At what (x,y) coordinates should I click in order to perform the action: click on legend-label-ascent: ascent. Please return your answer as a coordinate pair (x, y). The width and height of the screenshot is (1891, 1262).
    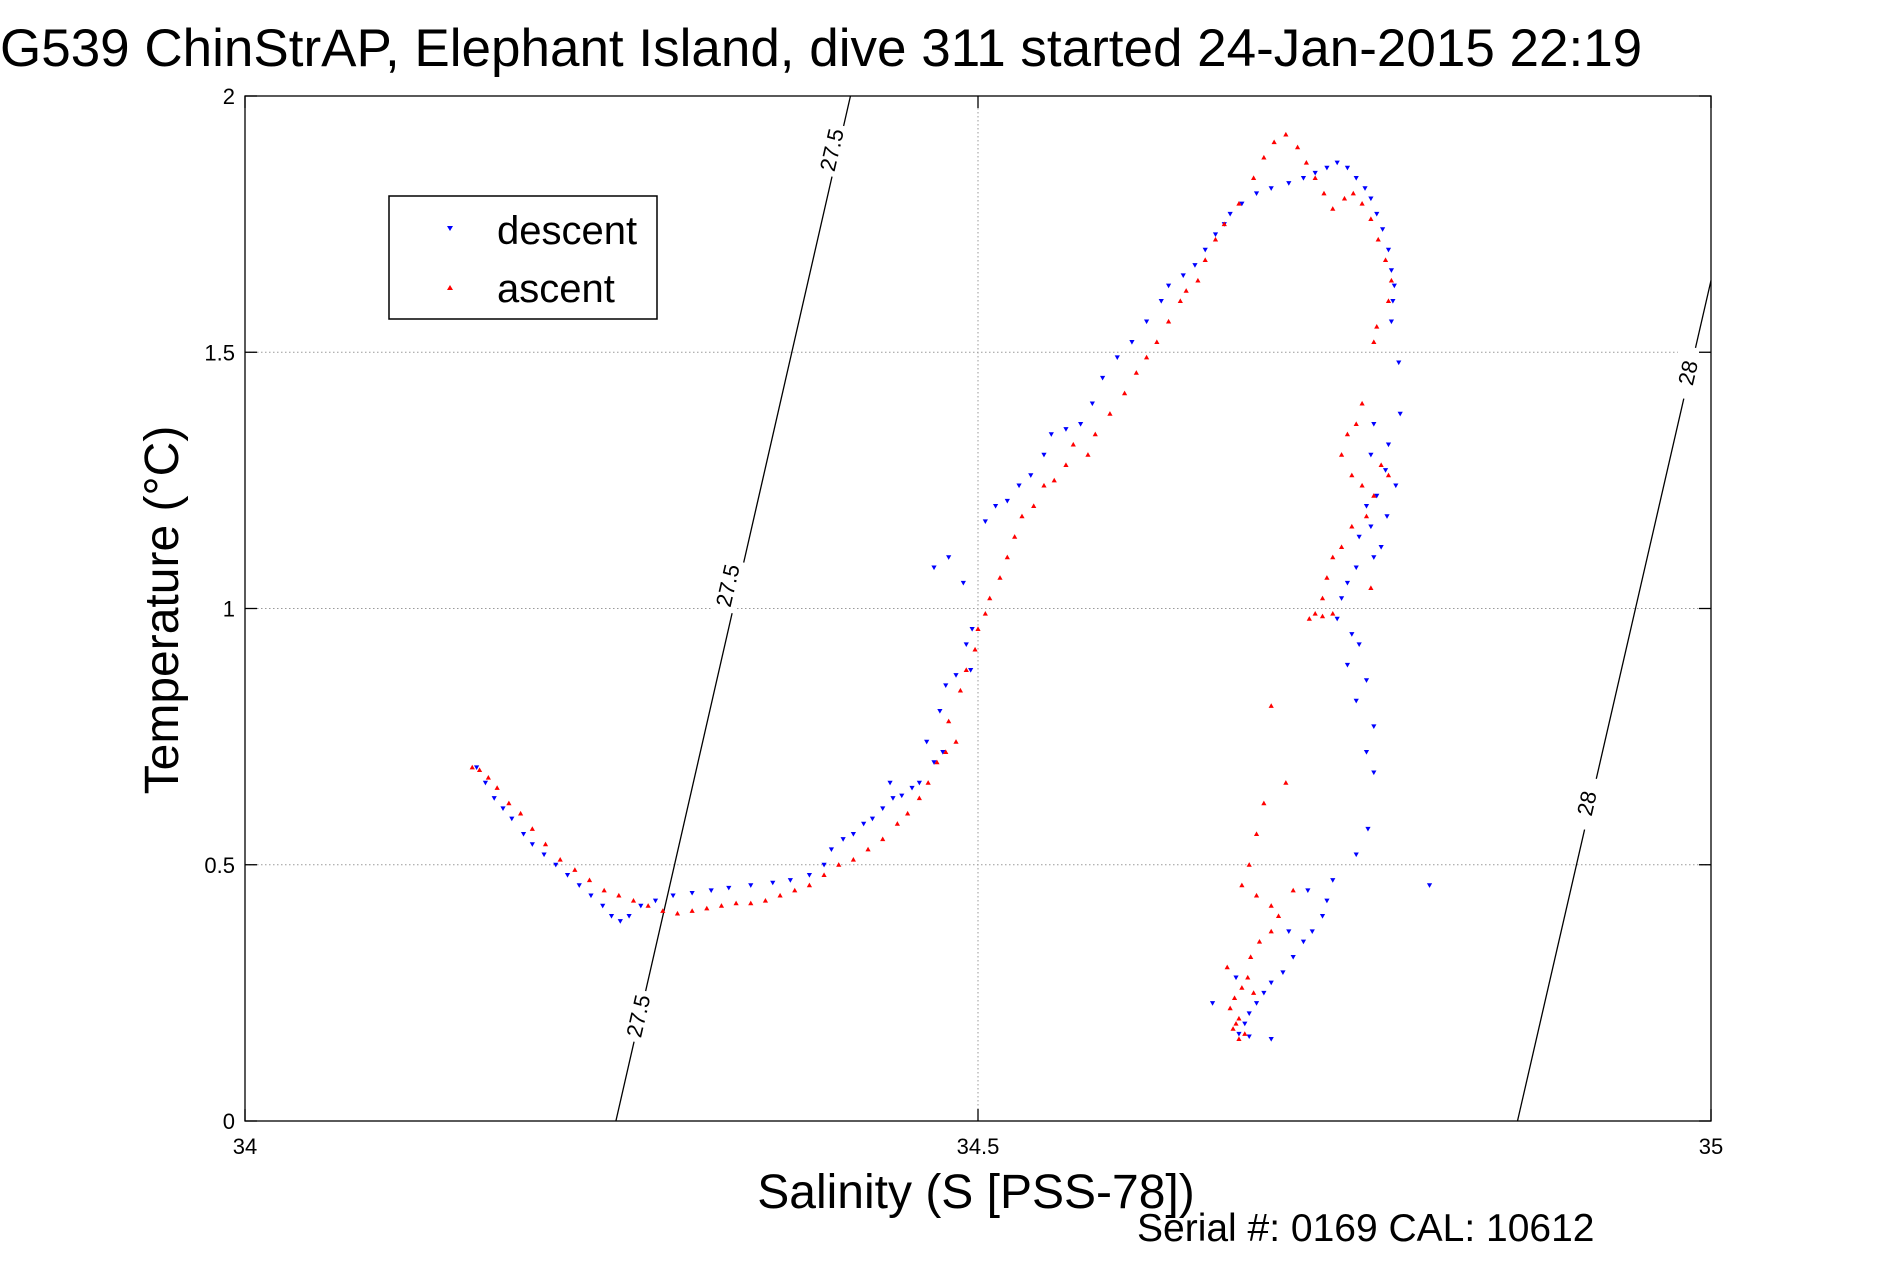
    Looking at the image, I should click on (556, 289).